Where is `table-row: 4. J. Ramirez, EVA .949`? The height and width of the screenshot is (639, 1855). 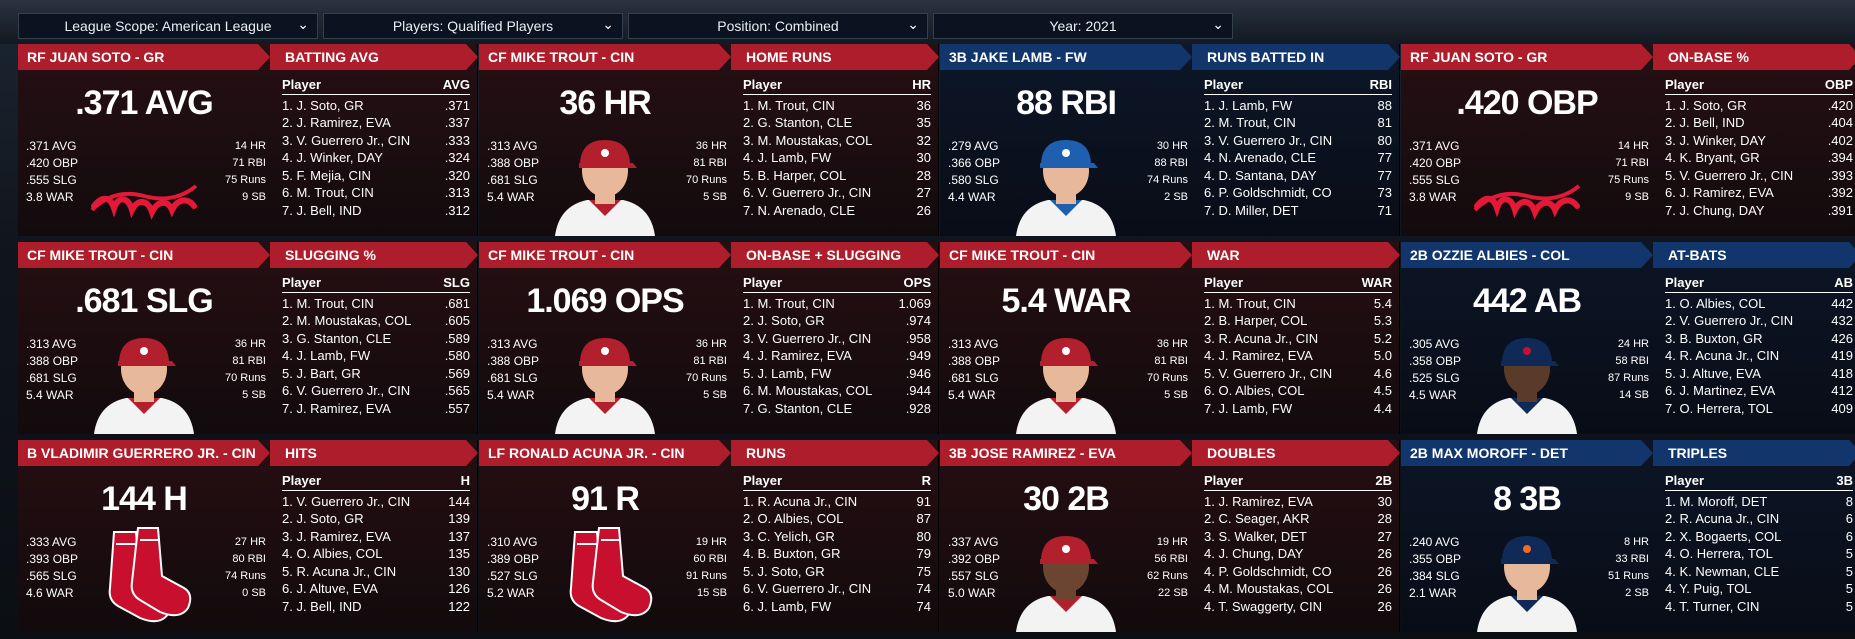 table-row: 4. J. Ramirez, EVA .949 is located at coordinates (837, 356).